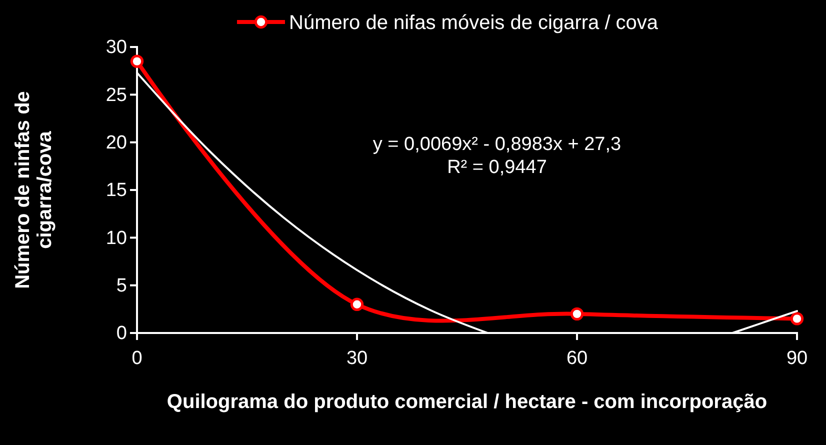 The height and width of the screenshot is (445, 826). I want to click on y-tick-label: 15, so click(116, 191).